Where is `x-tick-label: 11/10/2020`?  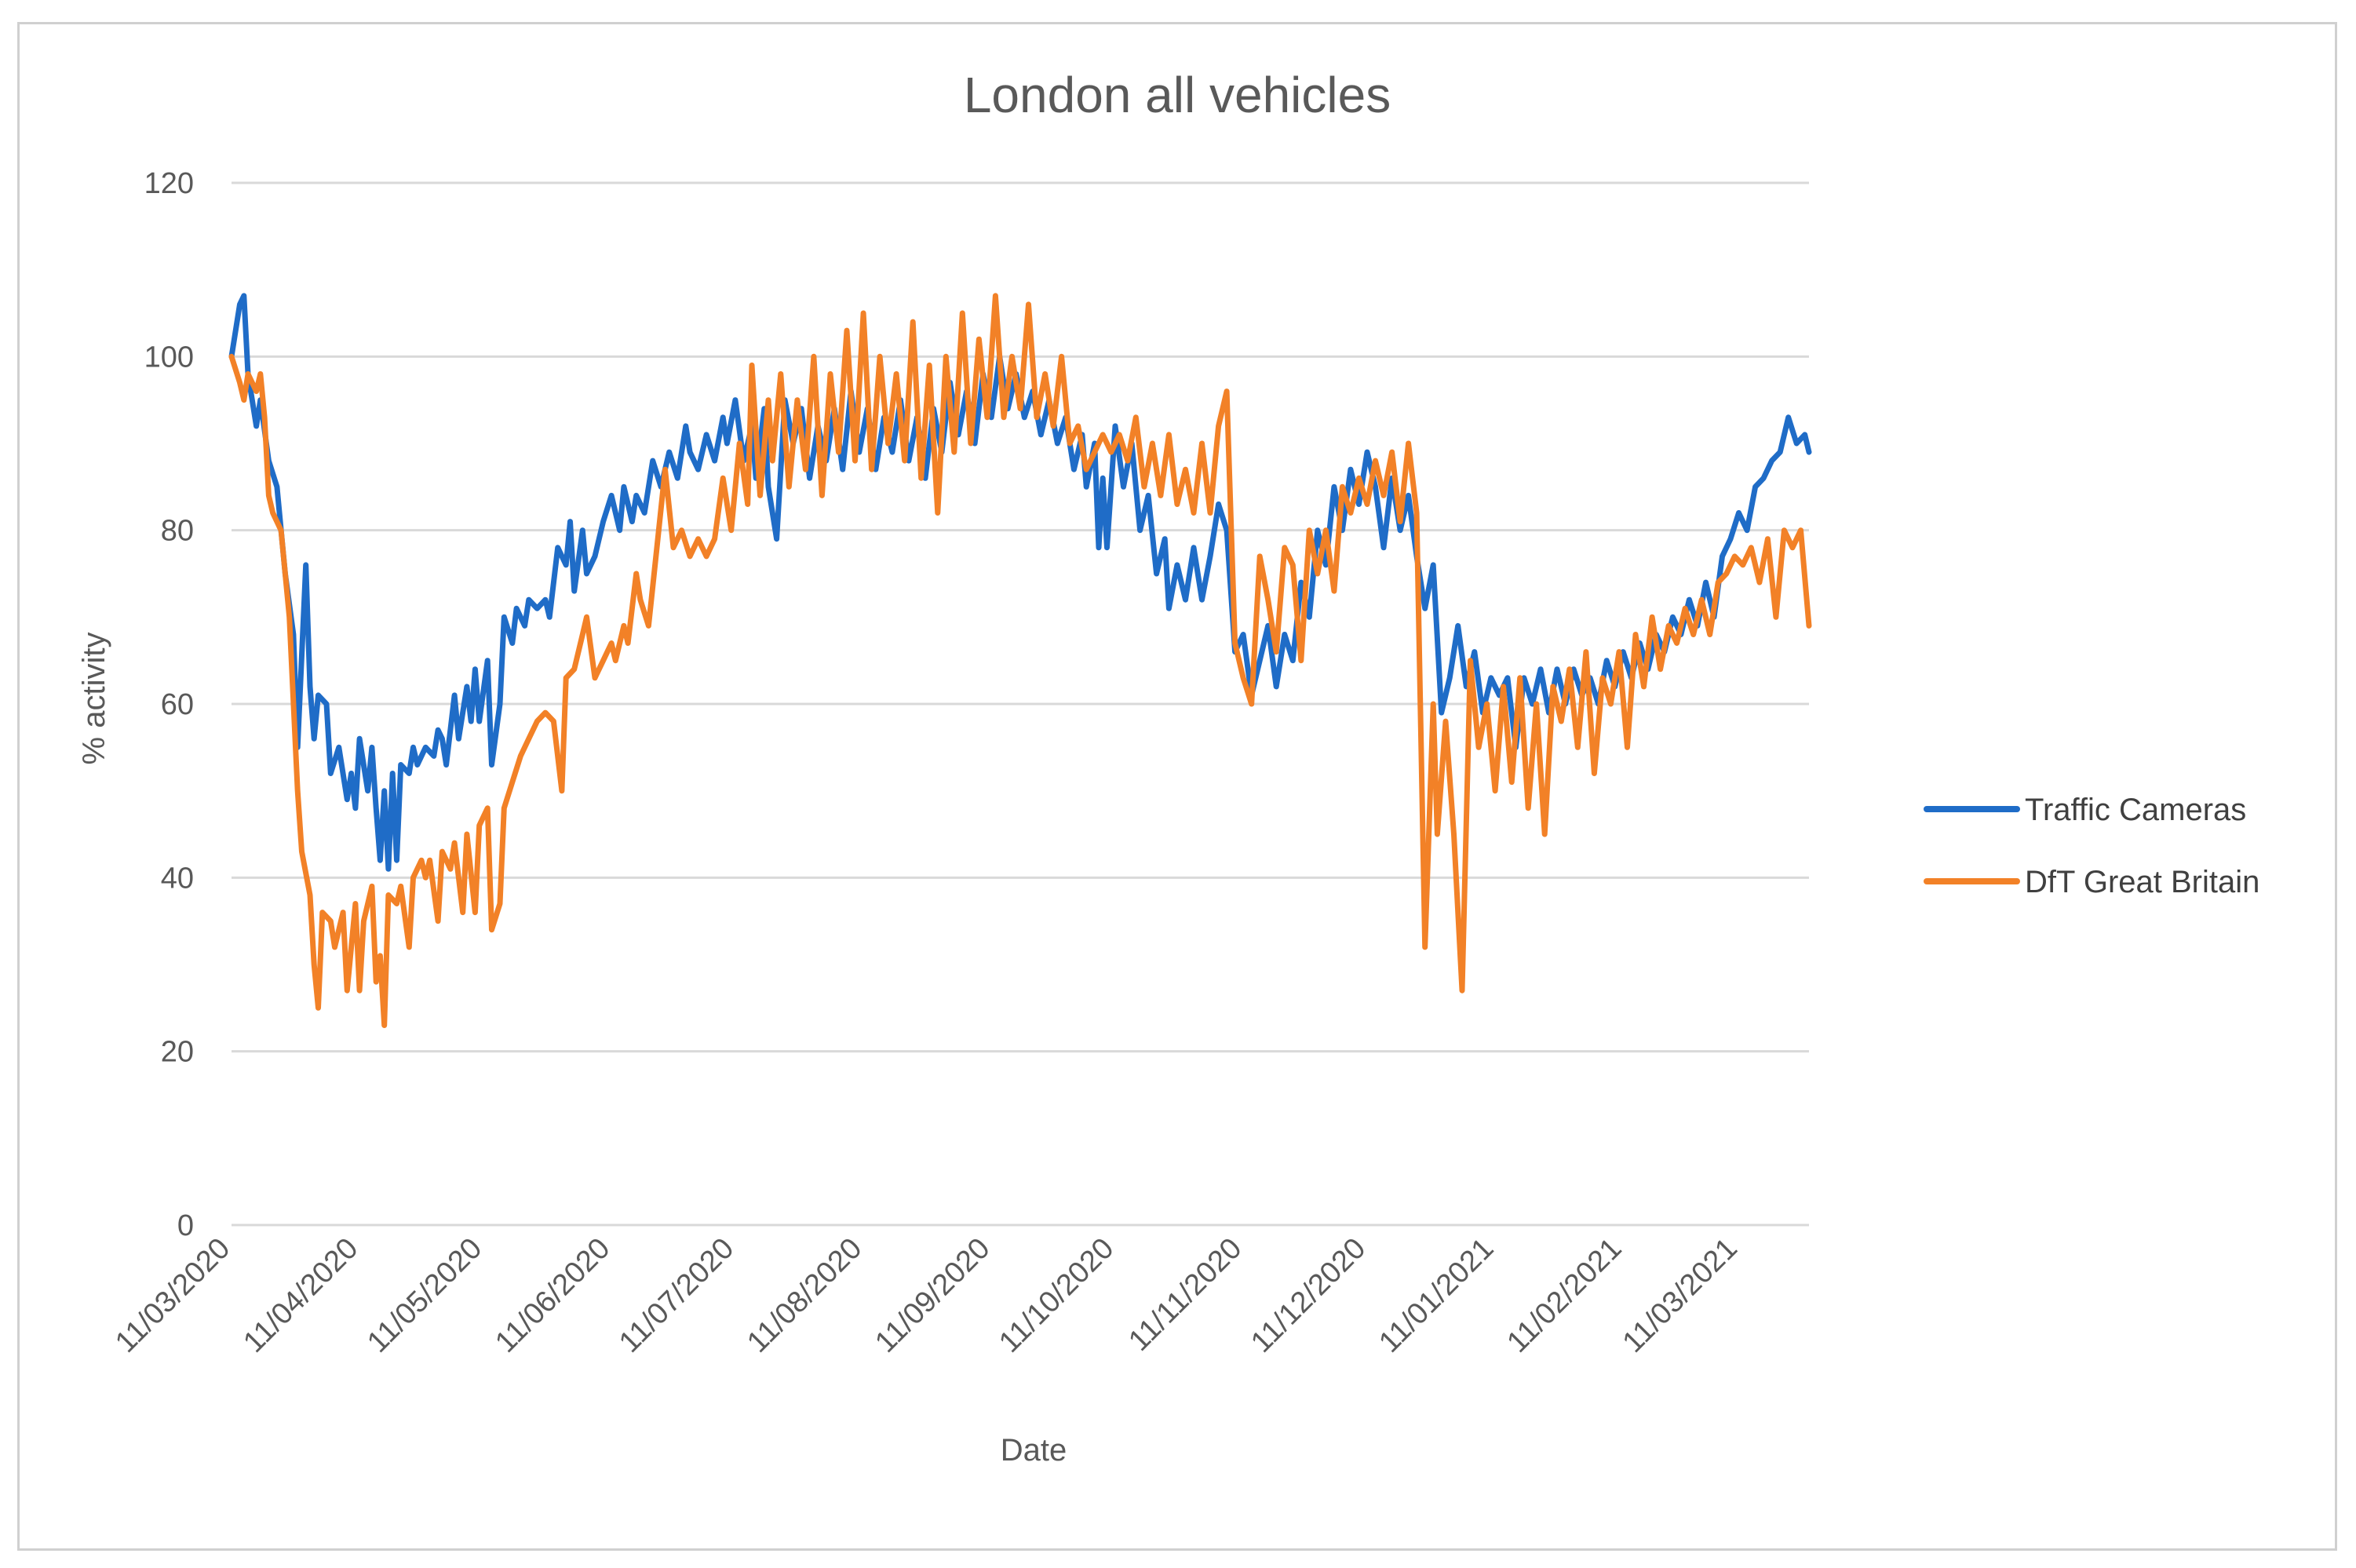
x-tick-label: 11/10/2020 is located at coordinates (1056, 1295).